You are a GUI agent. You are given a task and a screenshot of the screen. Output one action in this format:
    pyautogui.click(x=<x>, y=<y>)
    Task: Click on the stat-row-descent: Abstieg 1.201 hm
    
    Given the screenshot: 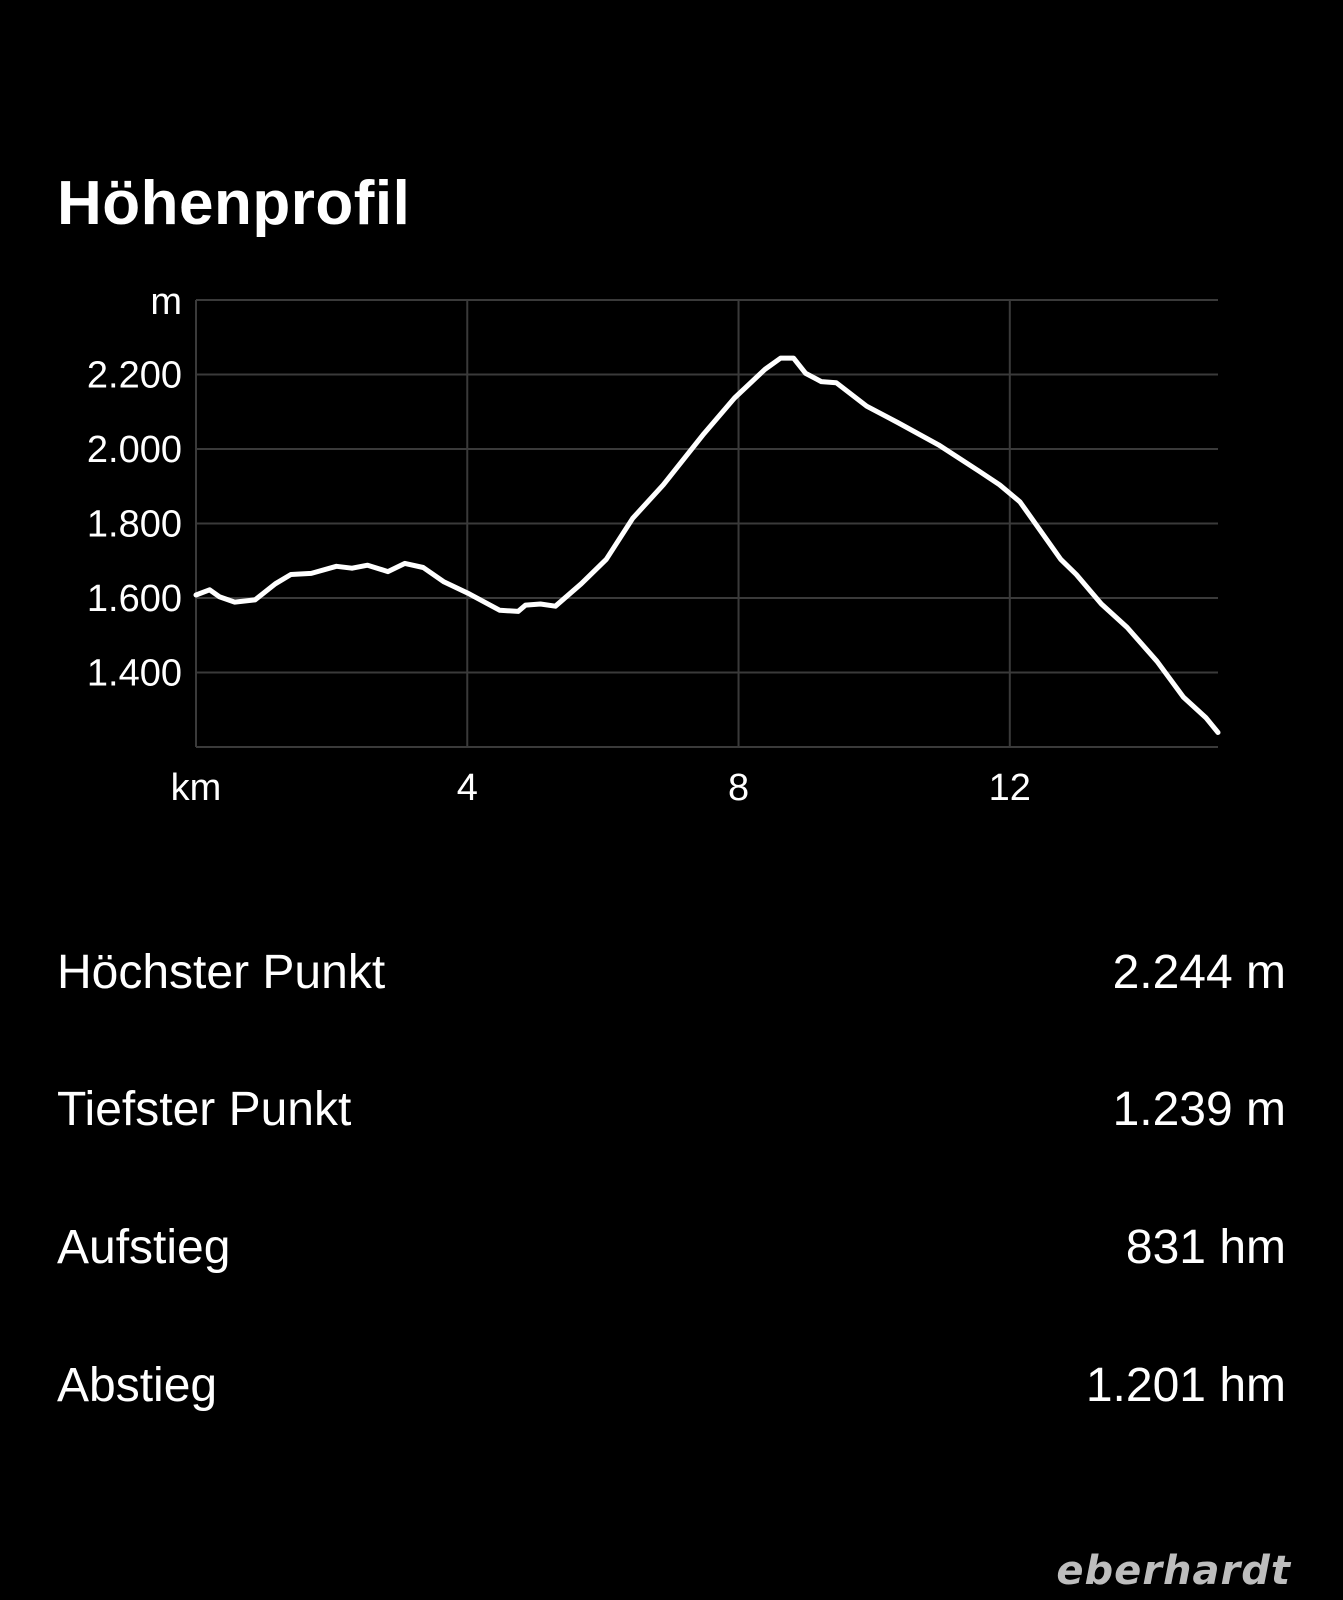 What is the action you would take?
    pyautogui.click(x=671, y=1386)
    